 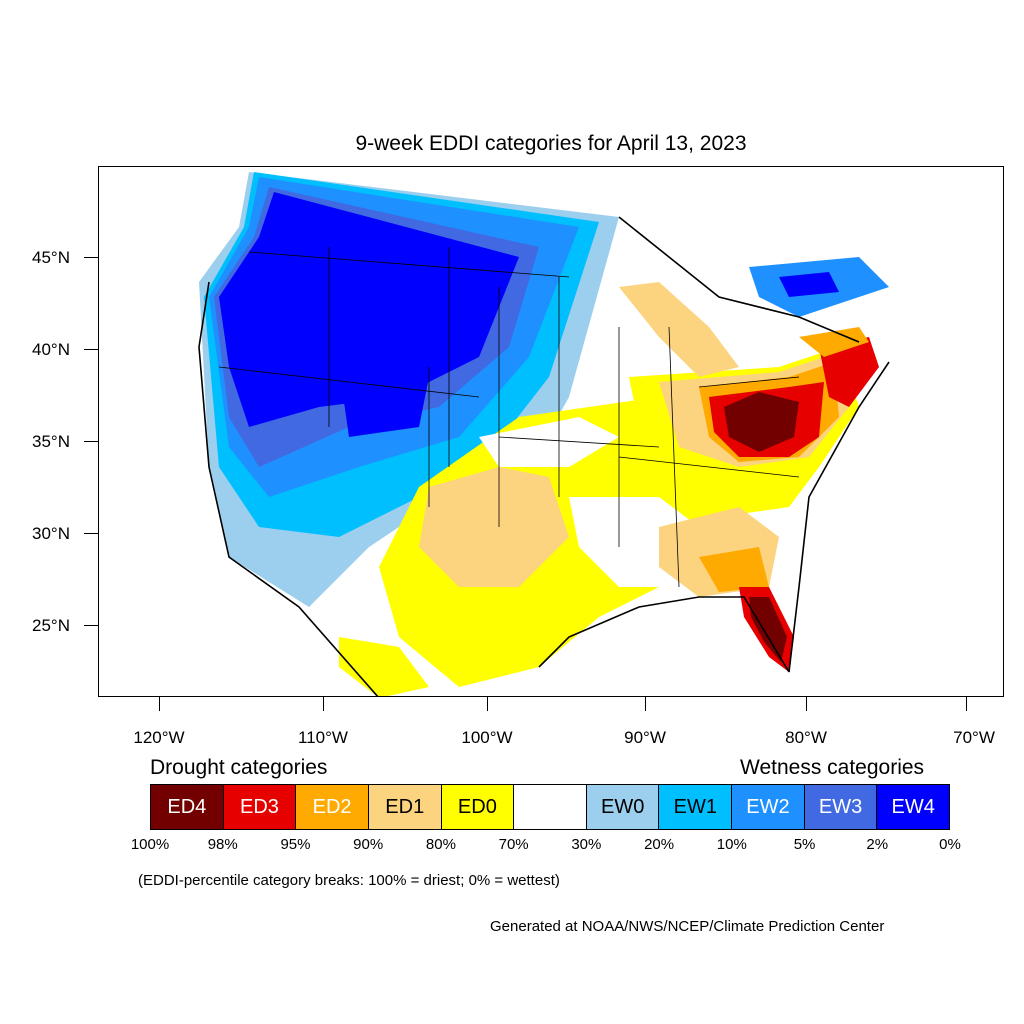 I want to click on quebec-ew4, so click(x=809, y=284).